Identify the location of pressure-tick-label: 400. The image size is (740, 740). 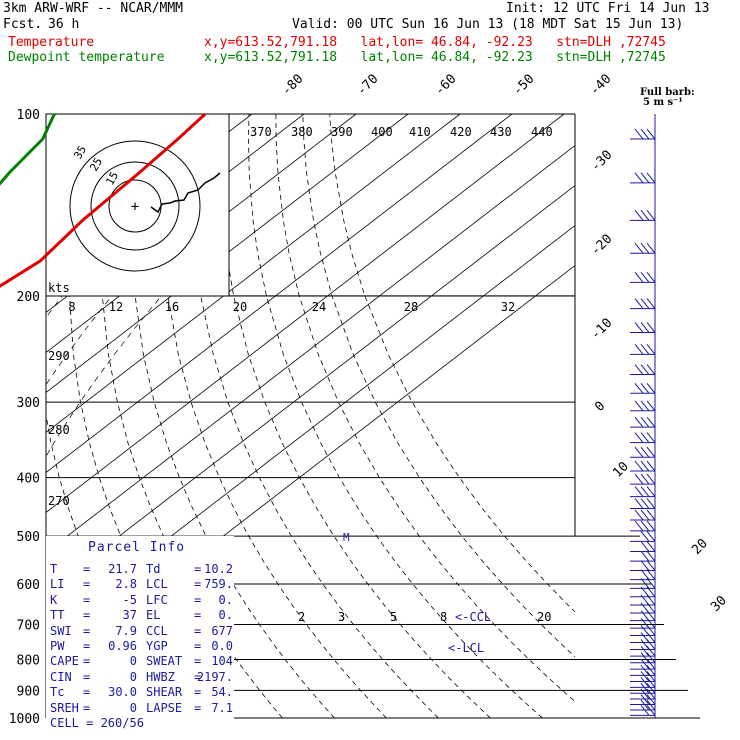
(28, 479).